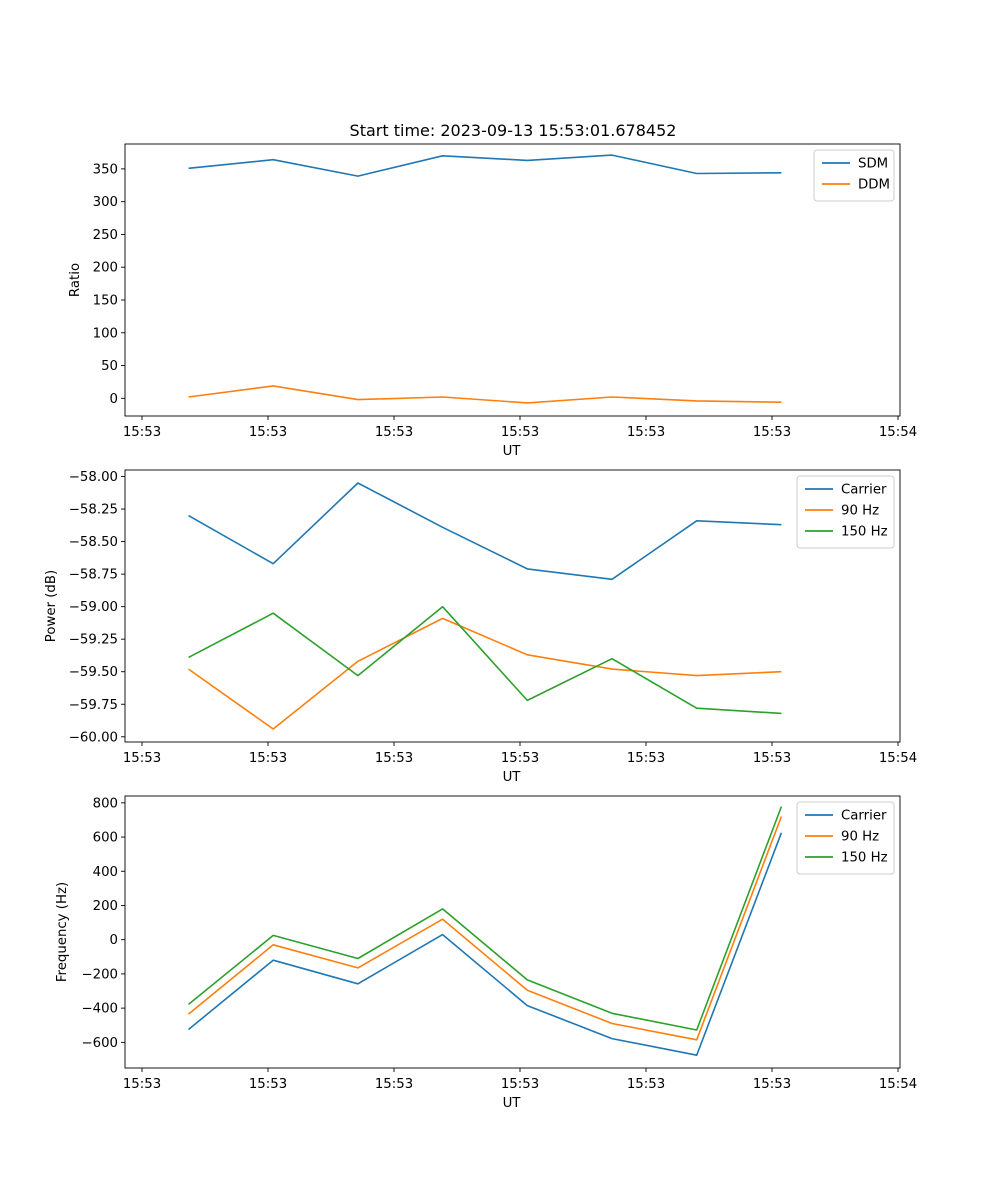  What do you see at coordinates (485, 394) in the screenshot?
I see `series-line-ddm` at bounding box center [485, 394].